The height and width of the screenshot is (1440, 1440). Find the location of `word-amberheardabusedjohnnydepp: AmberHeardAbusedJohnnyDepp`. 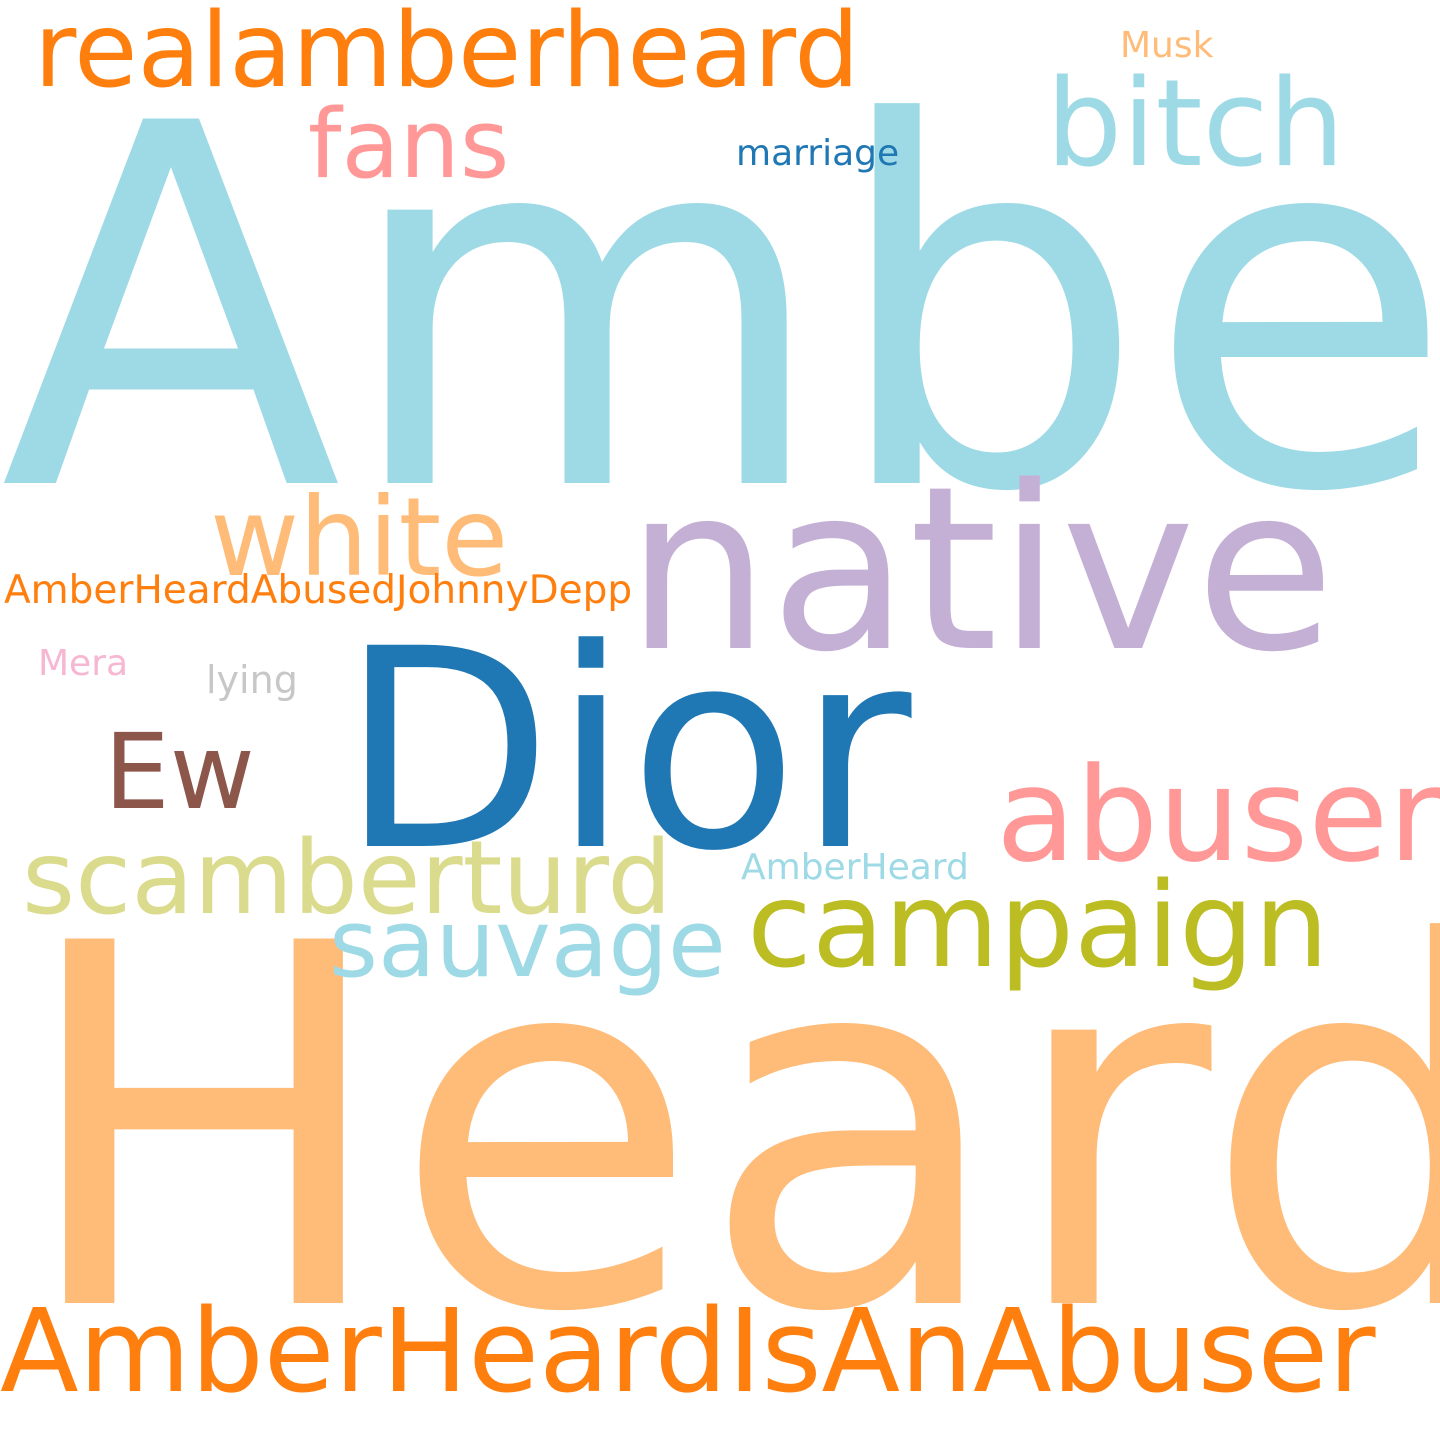

word-amberheardabusedjohnnydepp: AmberHeardAbusedJohnnyDepp is located at coordinates (318, 590).